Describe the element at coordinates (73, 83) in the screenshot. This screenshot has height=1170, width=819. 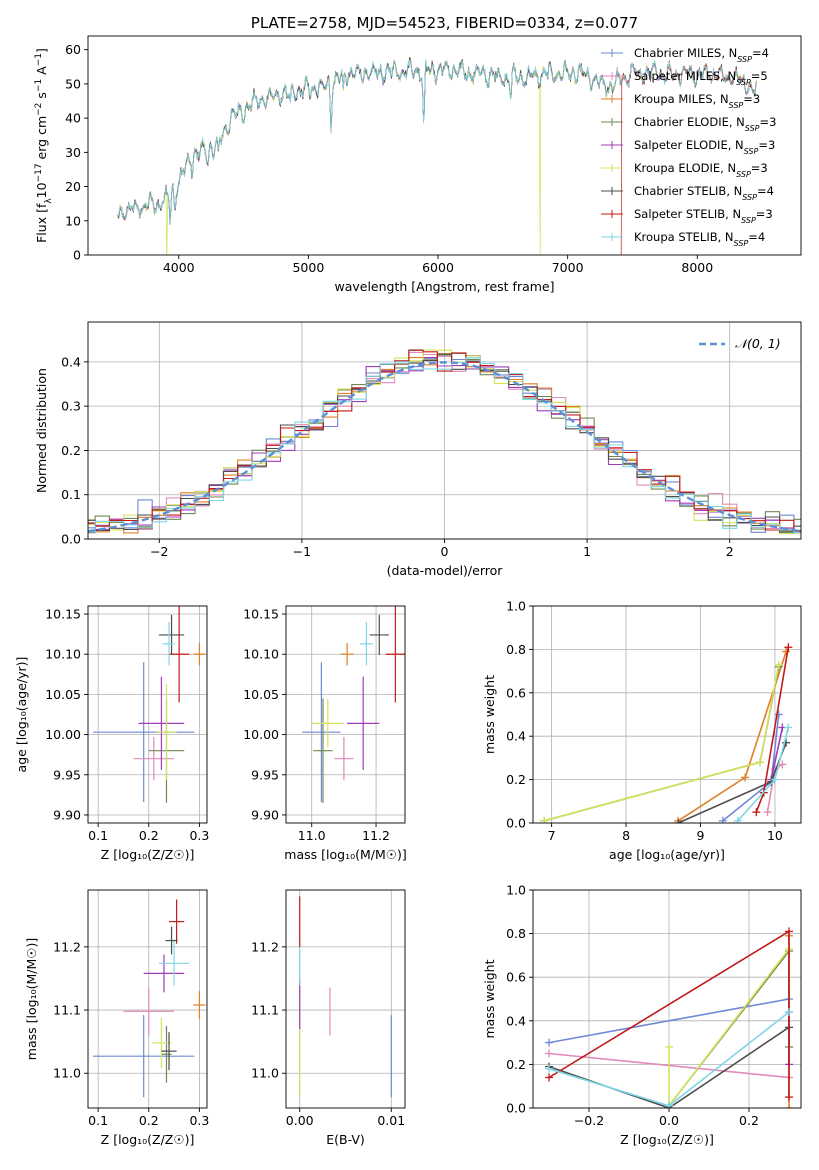
I see `y-tick-label: 50` at that location.